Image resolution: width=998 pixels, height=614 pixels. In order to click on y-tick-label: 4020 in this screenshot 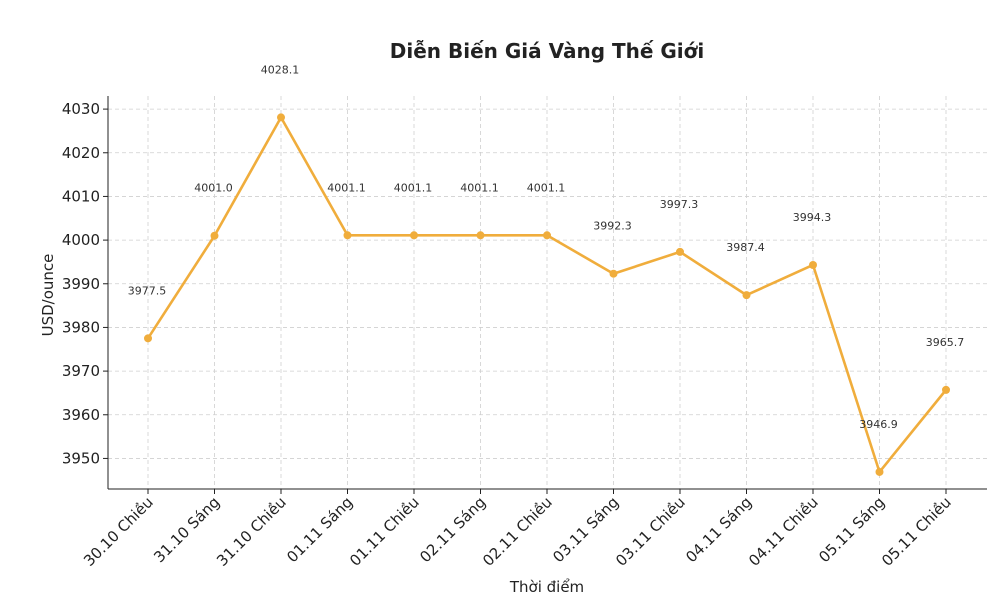, I will do `click(81, 153)`.